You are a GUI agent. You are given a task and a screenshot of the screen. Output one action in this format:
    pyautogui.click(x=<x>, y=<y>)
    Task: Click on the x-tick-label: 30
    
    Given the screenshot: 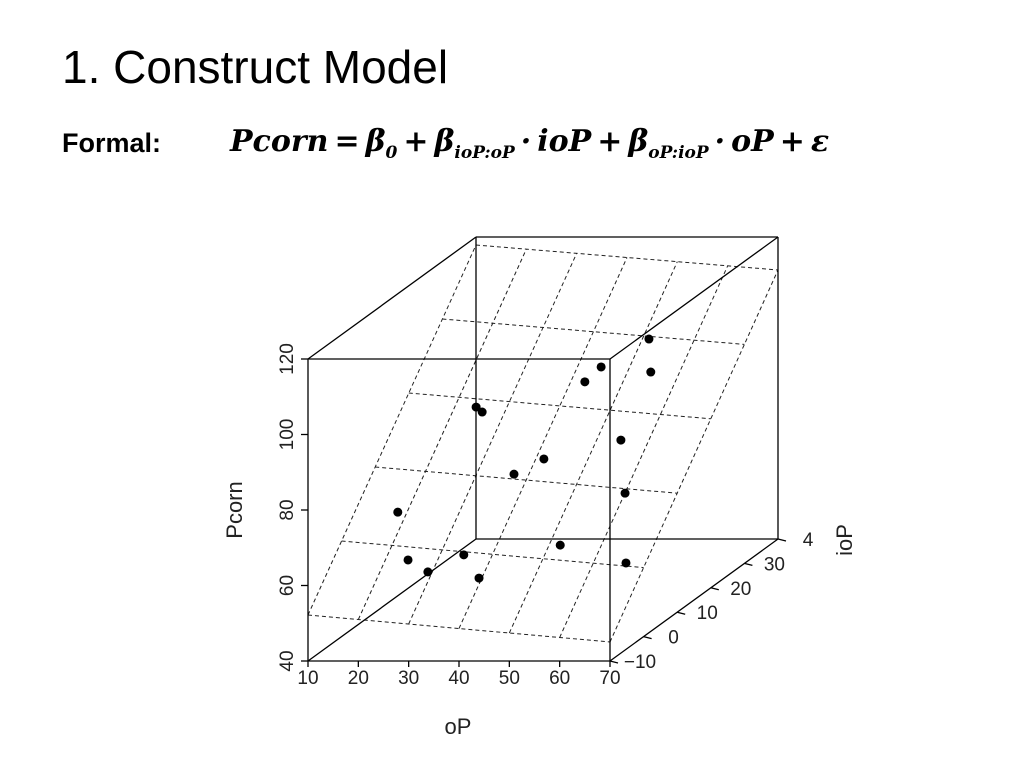 What is the action you would take?
    pyautogui.click(x=408, y=678)
    